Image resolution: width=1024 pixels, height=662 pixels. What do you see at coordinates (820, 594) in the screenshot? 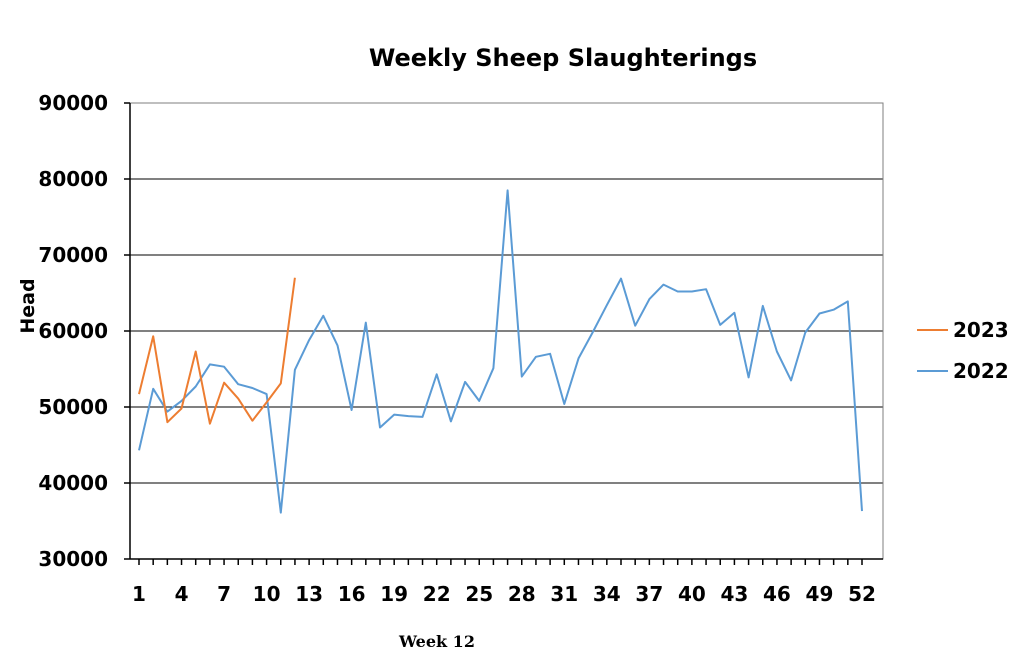
I see `x-tick-label: 49` at bounding box center [820, 594].